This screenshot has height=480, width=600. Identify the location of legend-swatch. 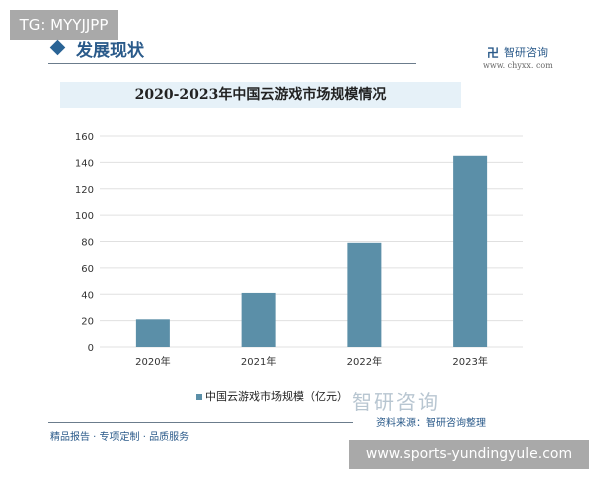
(199, 397).